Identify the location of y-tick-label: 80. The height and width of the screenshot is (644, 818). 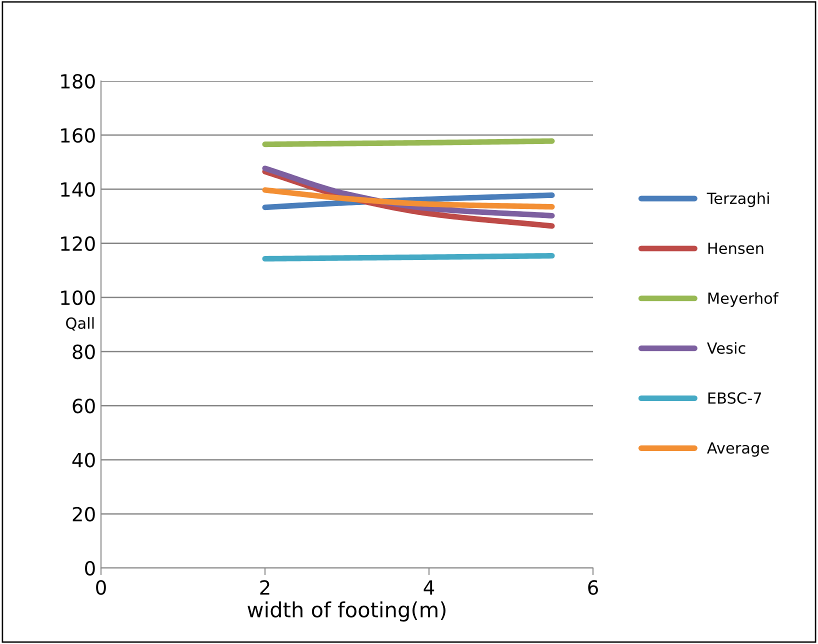
(83, 352).